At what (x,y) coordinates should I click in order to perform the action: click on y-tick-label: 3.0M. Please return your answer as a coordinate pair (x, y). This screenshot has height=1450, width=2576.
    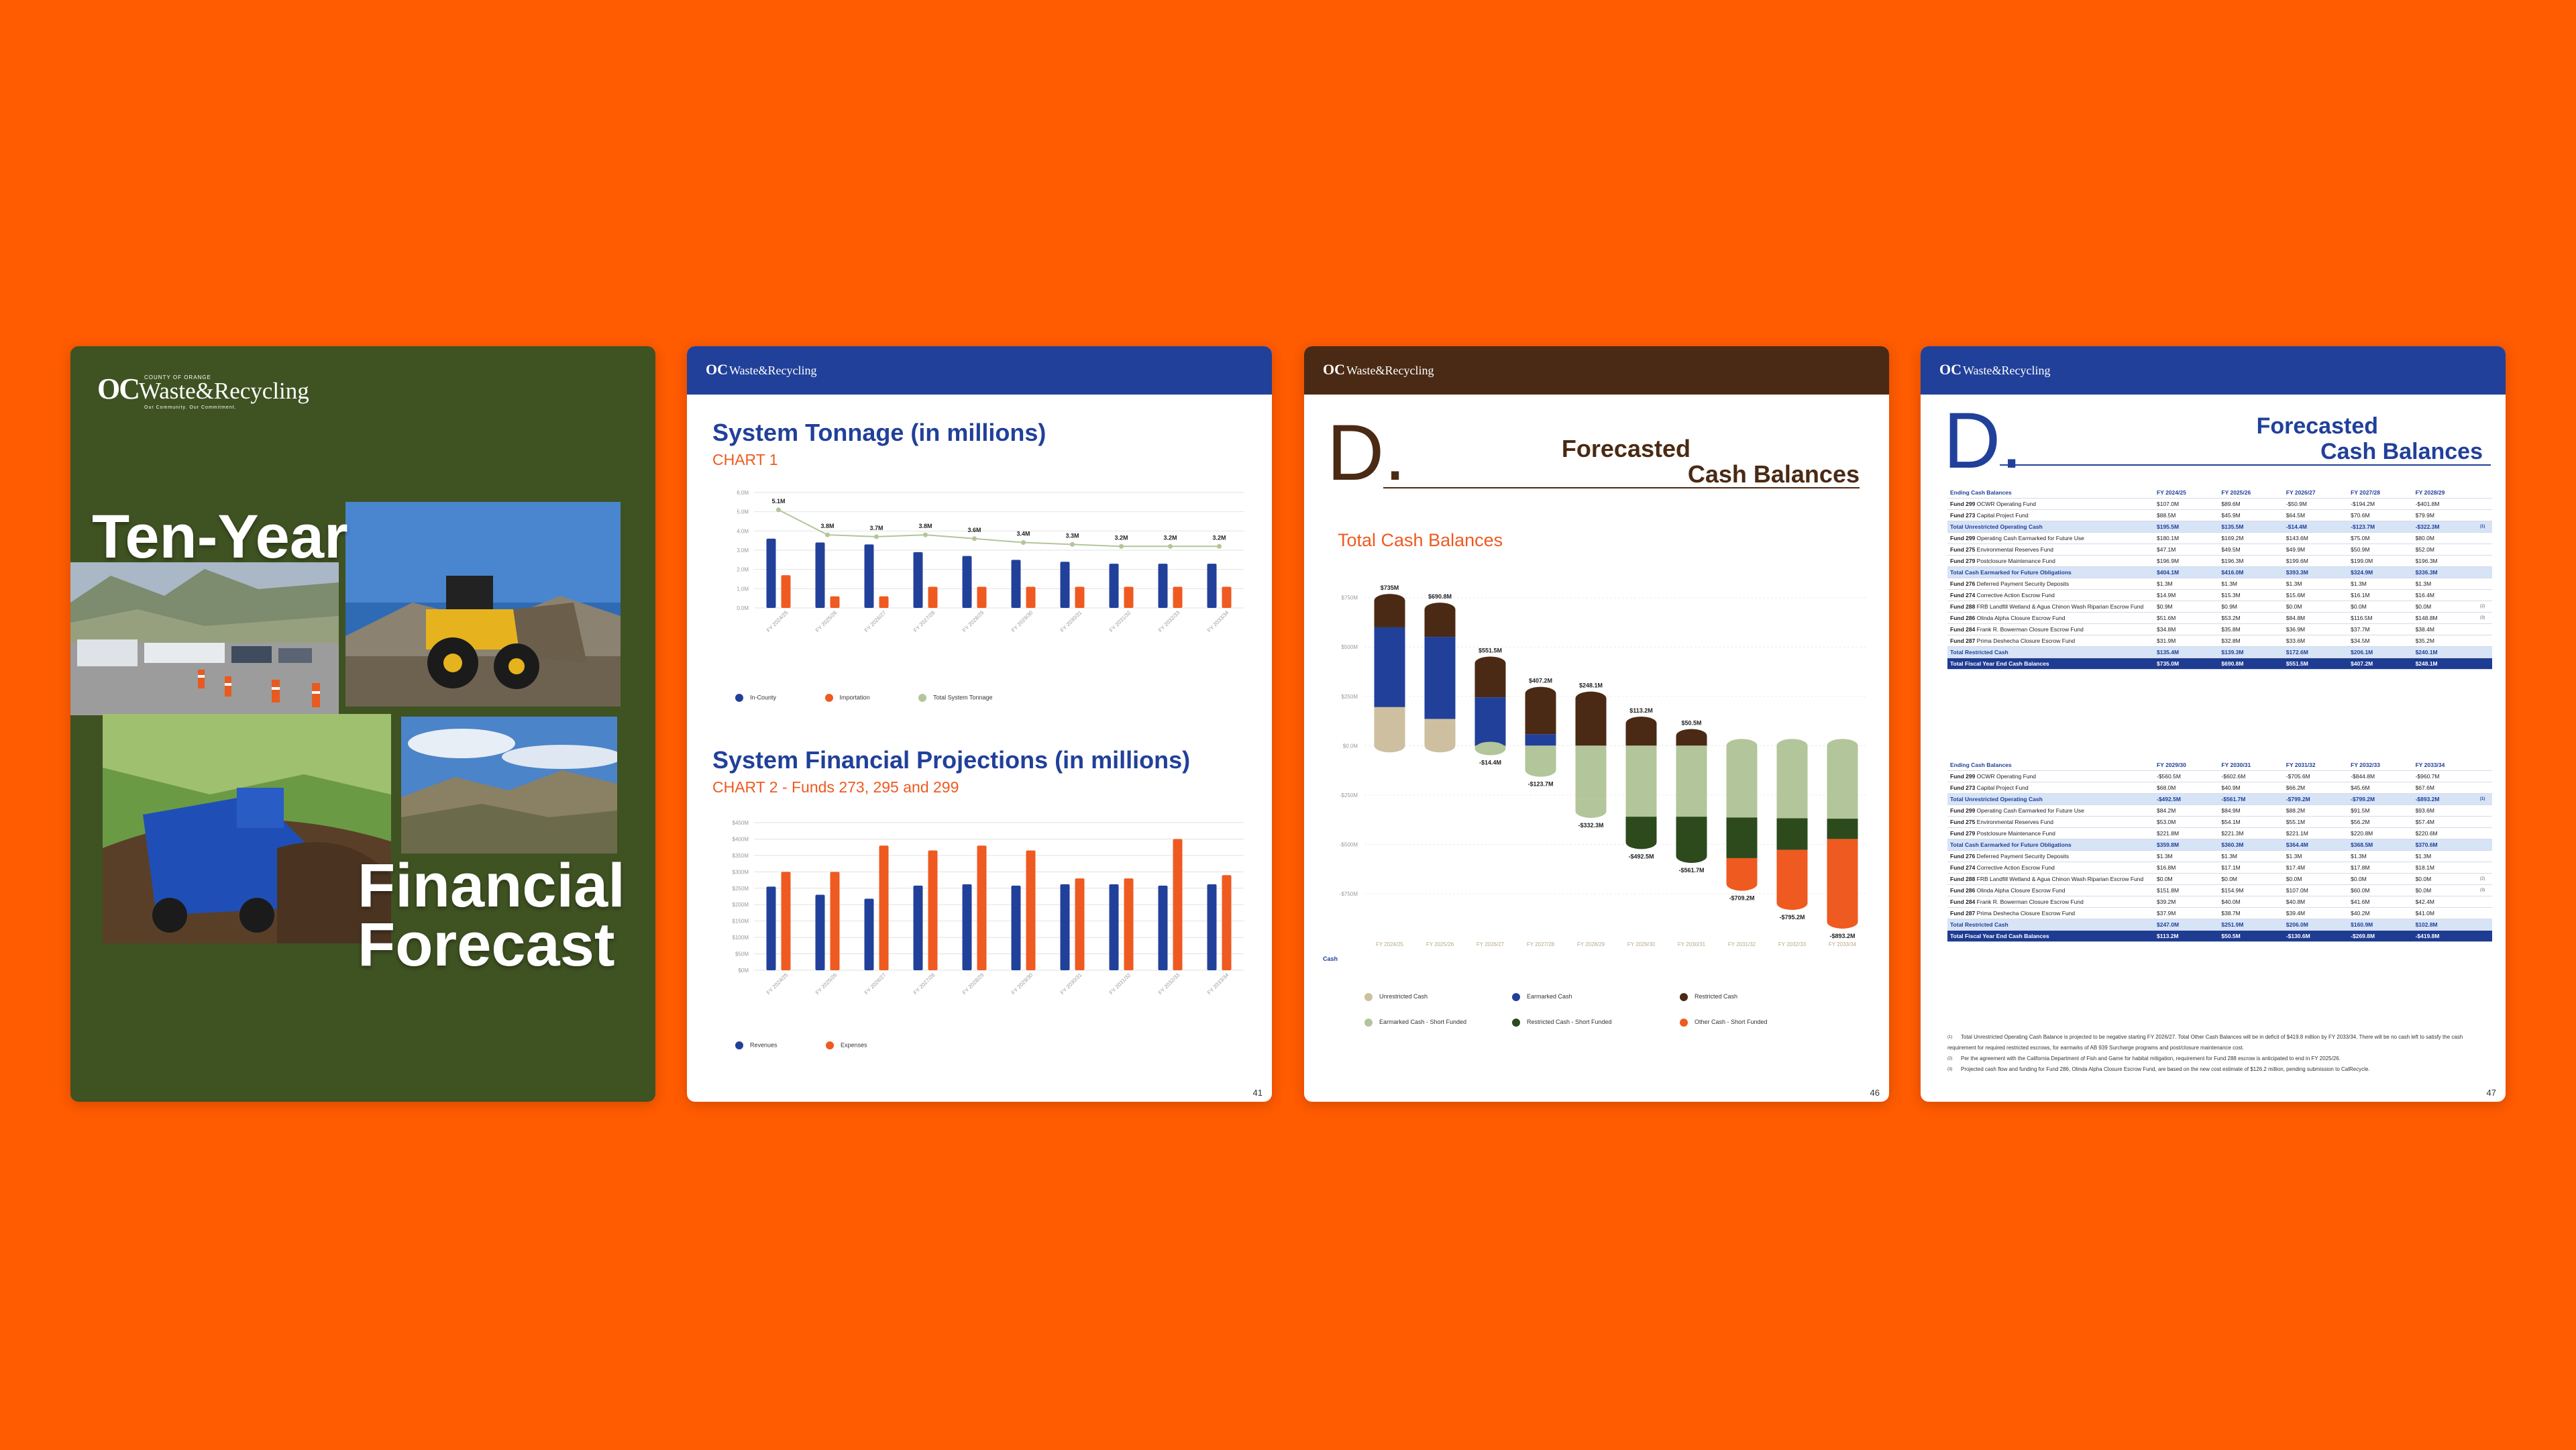
    Looking at the image, I should click on (743, 551).